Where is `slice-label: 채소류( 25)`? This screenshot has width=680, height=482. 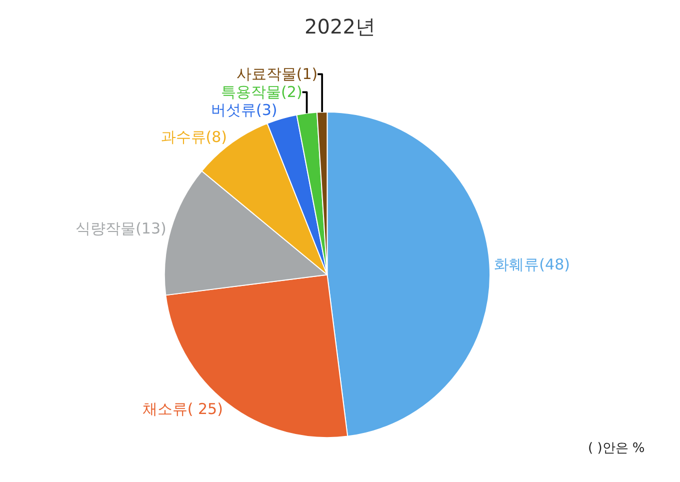 slice-label: 채소류( 25) is located at coordinates (182, 409).